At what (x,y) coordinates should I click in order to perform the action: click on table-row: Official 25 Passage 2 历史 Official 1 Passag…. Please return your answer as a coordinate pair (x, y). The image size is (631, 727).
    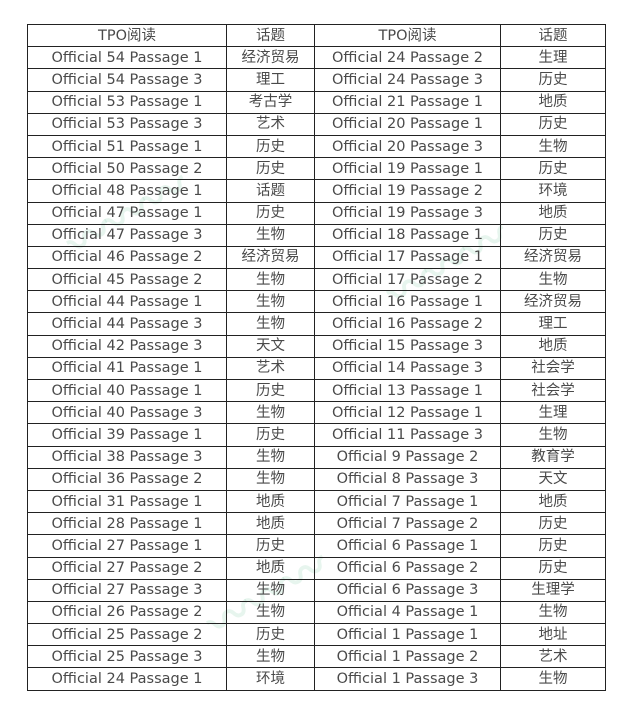
    Looking at the image, I should click on (316, 635).